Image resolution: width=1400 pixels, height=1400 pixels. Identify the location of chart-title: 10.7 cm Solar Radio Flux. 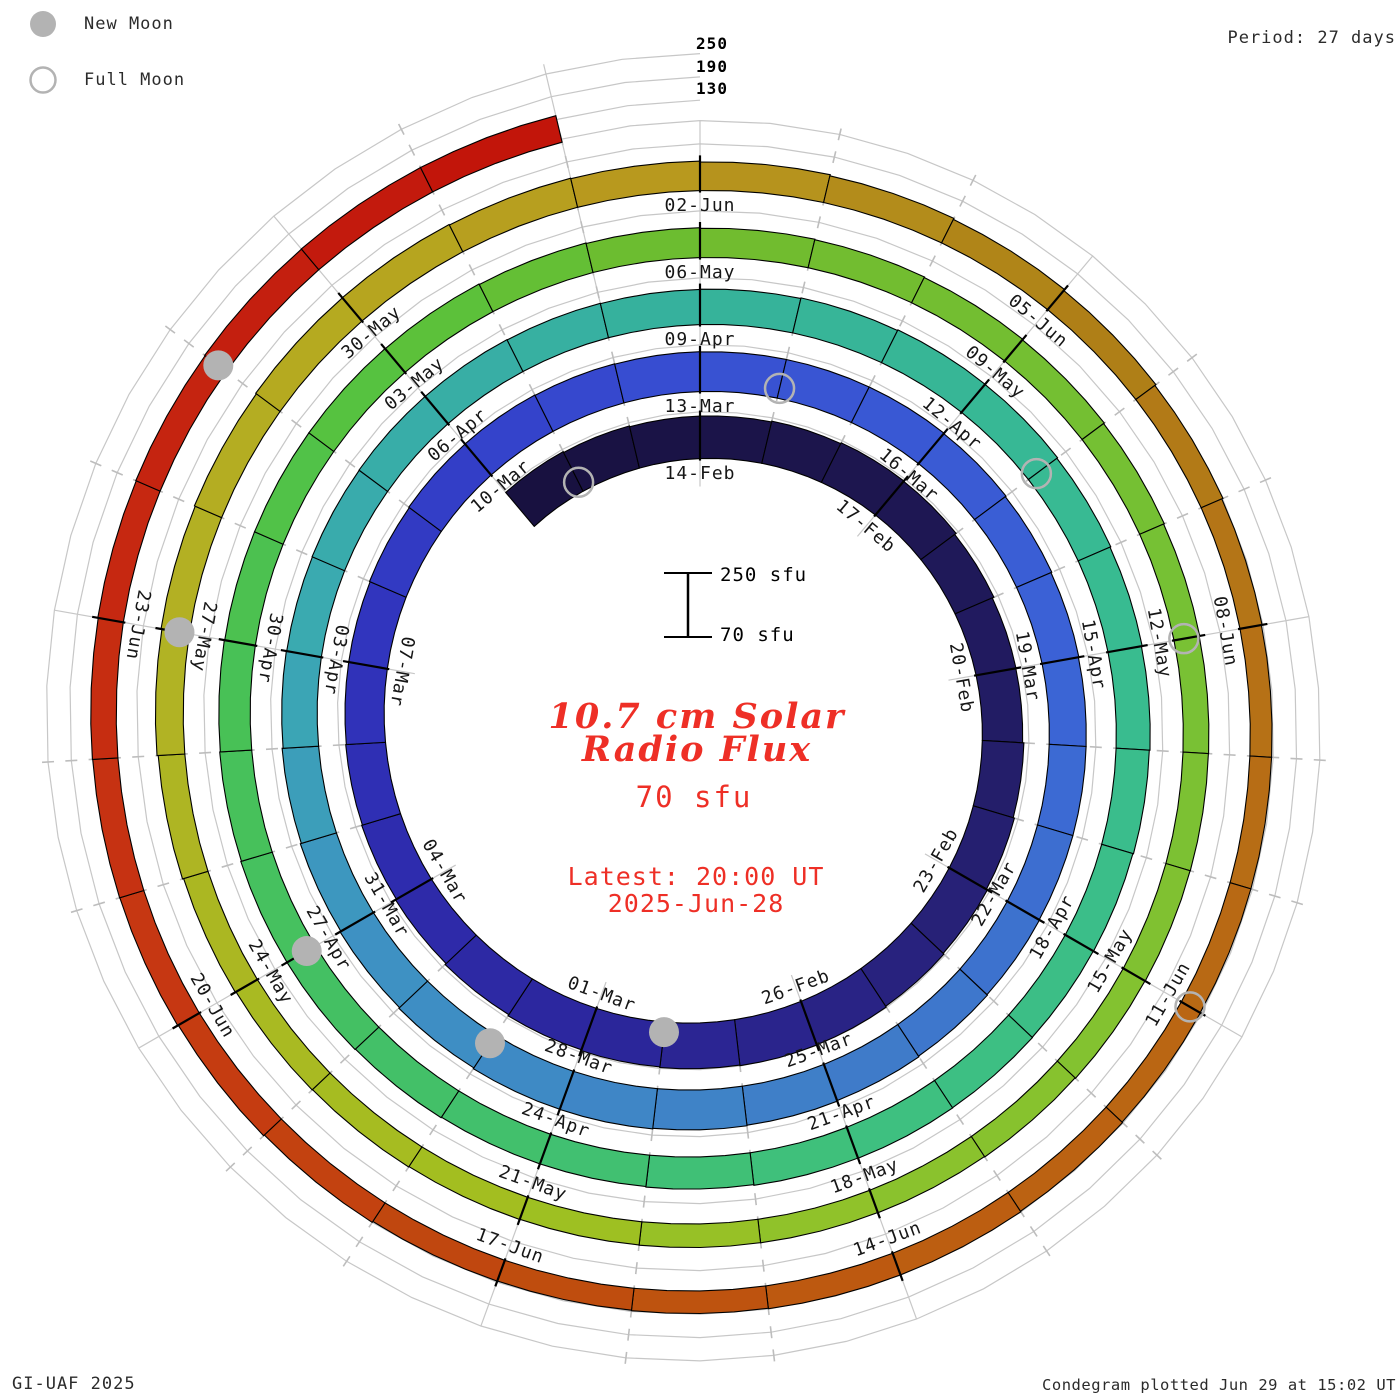
(697, 733).